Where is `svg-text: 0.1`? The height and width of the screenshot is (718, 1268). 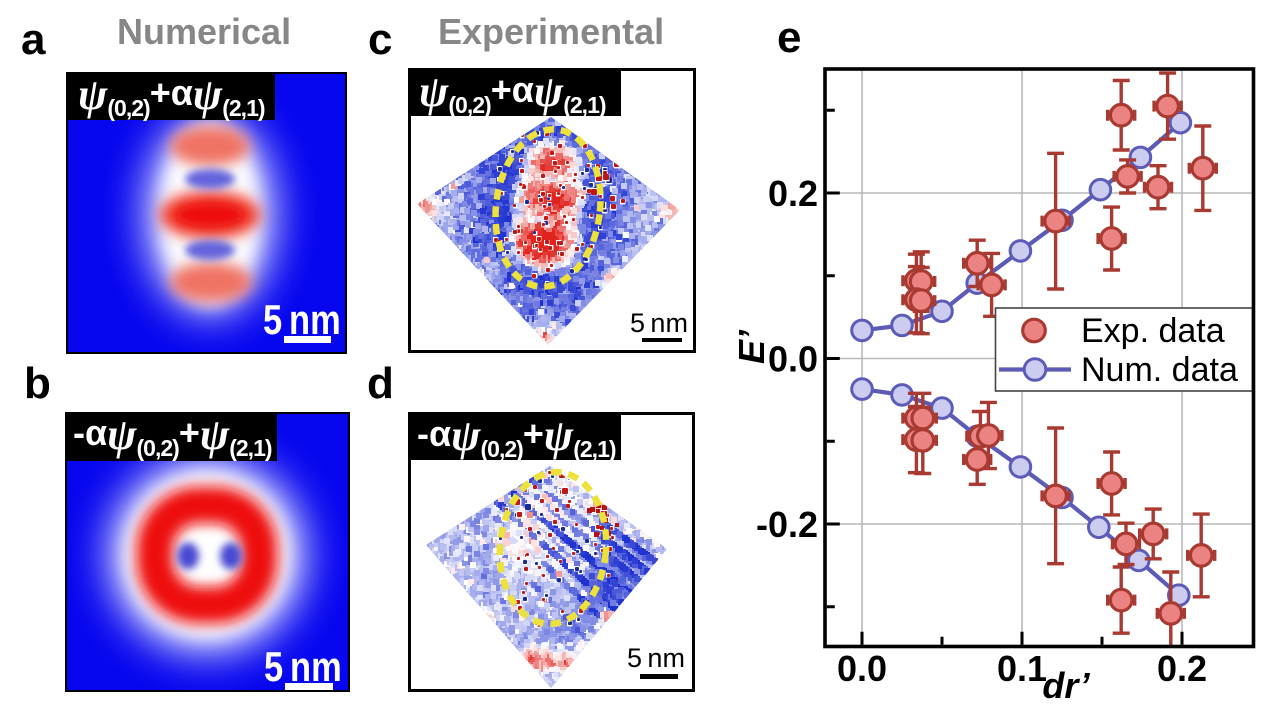 svg-text: 0.1 is located at coordinates (1022, 668).